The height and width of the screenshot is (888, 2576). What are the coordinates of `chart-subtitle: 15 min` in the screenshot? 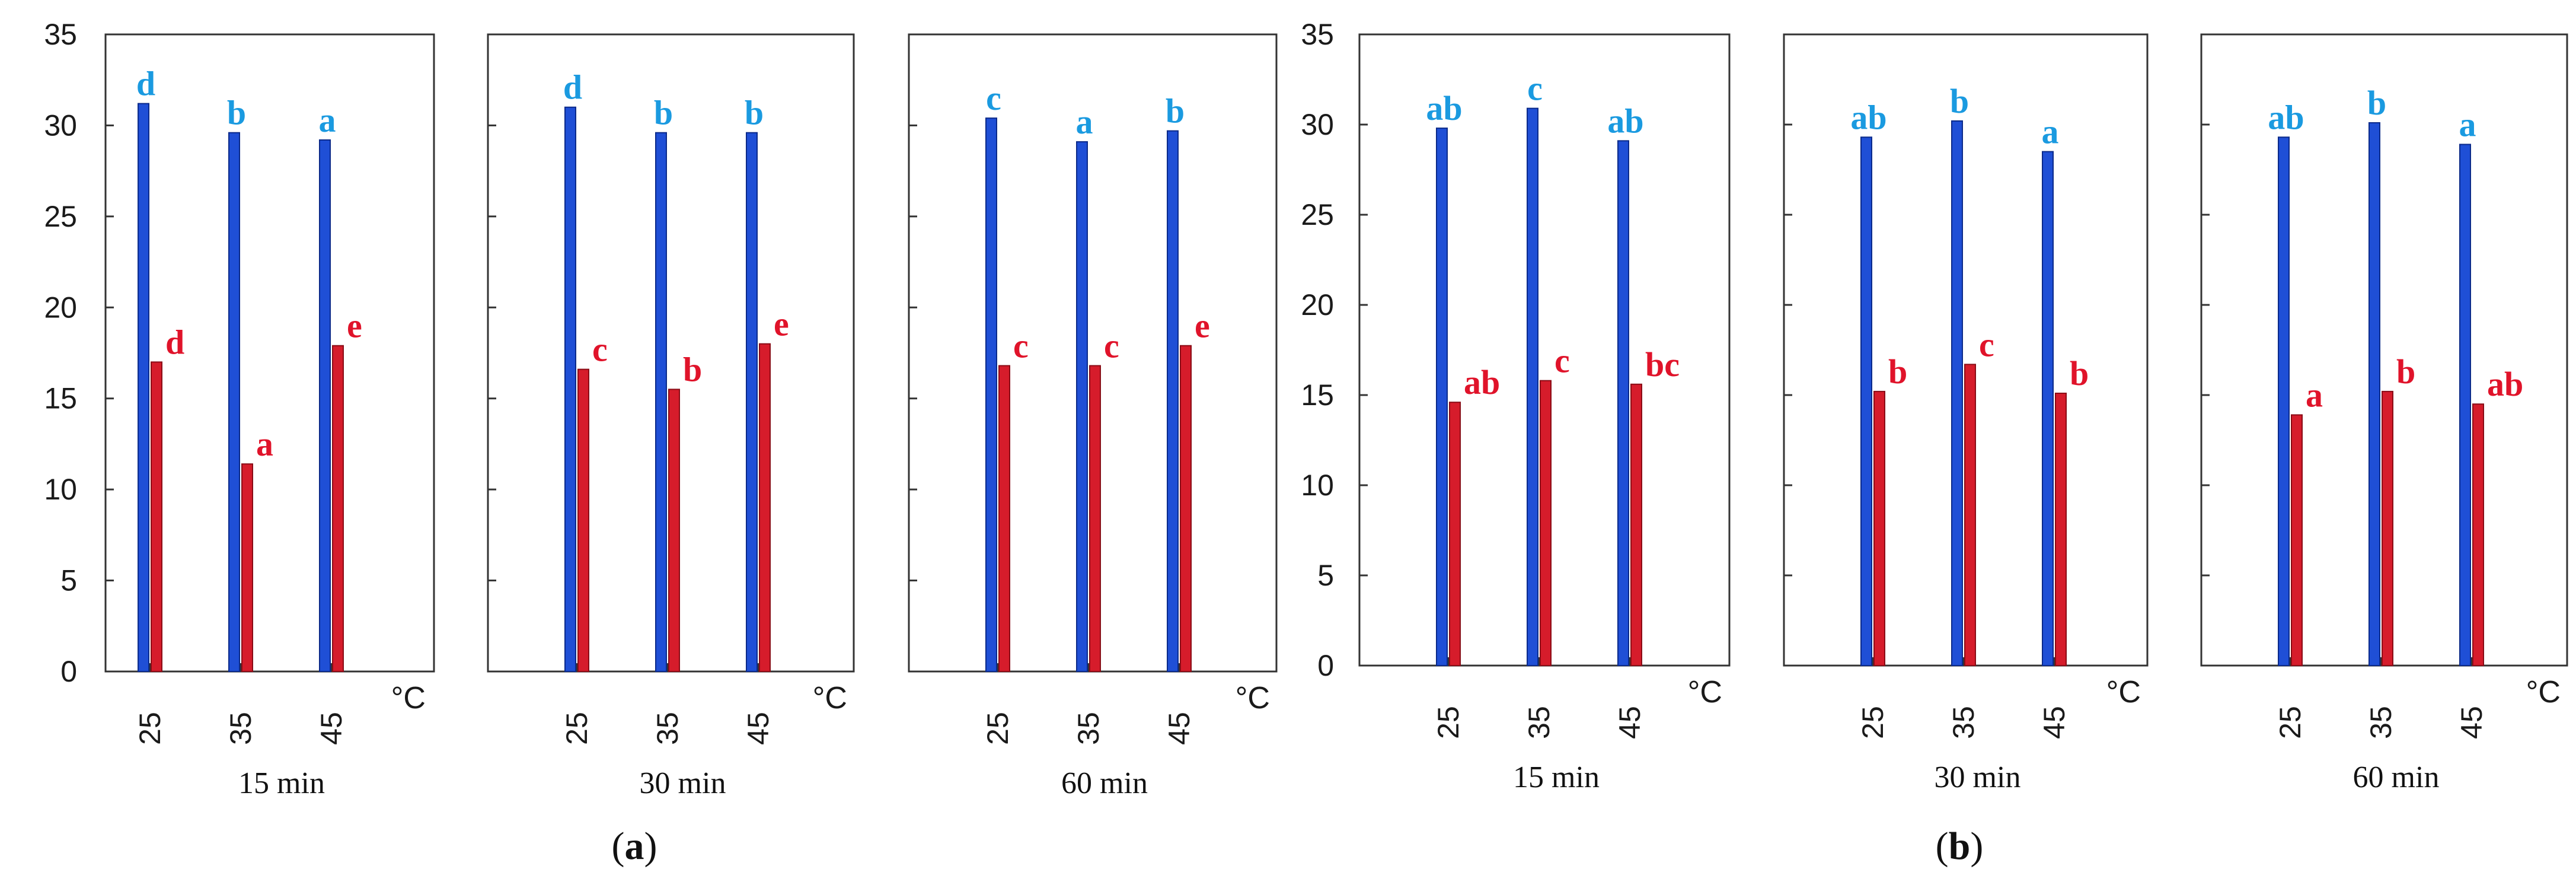 It's located at (281, 783).